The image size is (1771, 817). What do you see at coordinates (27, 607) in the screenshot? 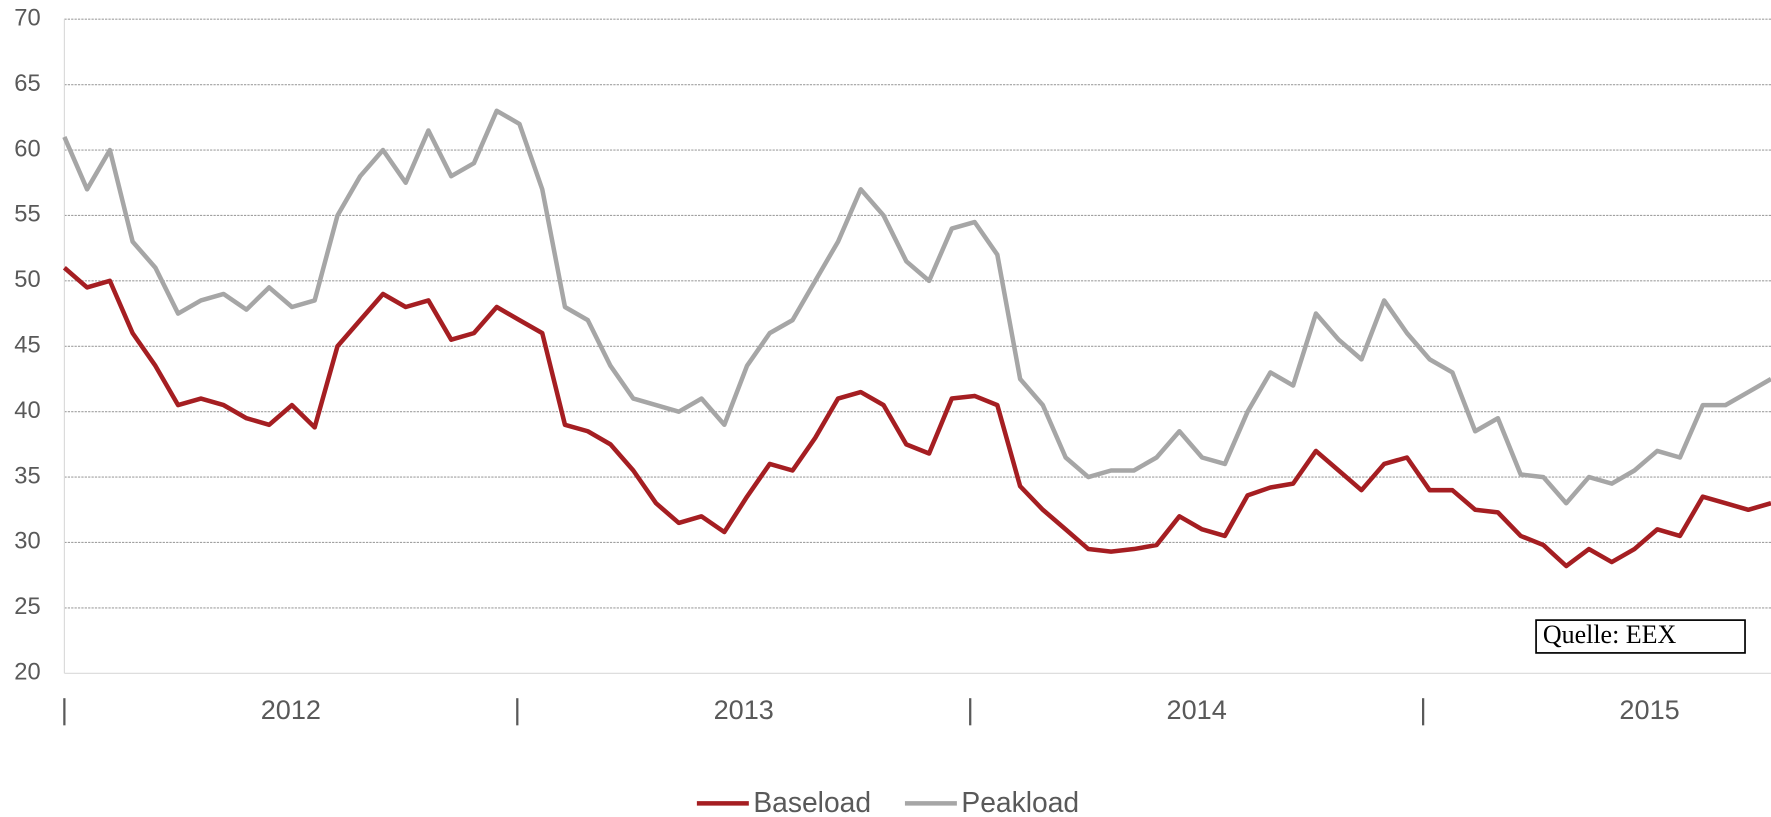
I see `y-tick-label: 25` at bounding box center [27, 607].